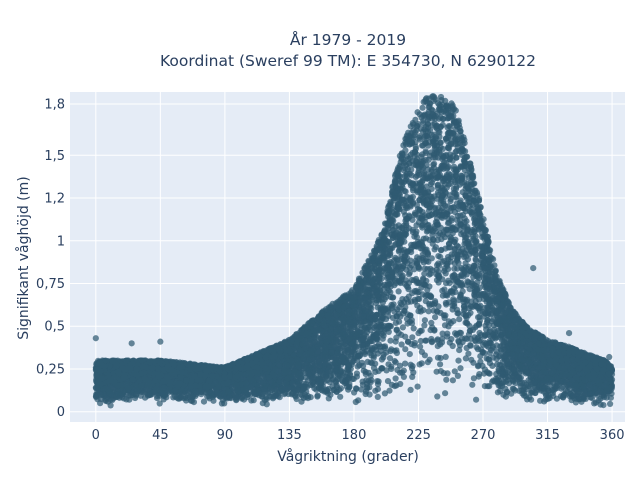 The width and height of the screenshot is (640, 480). What do you see at coordinates (348, 39) in the screenshot?
I see `chart-title-line1: År 1979 - 2019` at bounding box center [348, 39].